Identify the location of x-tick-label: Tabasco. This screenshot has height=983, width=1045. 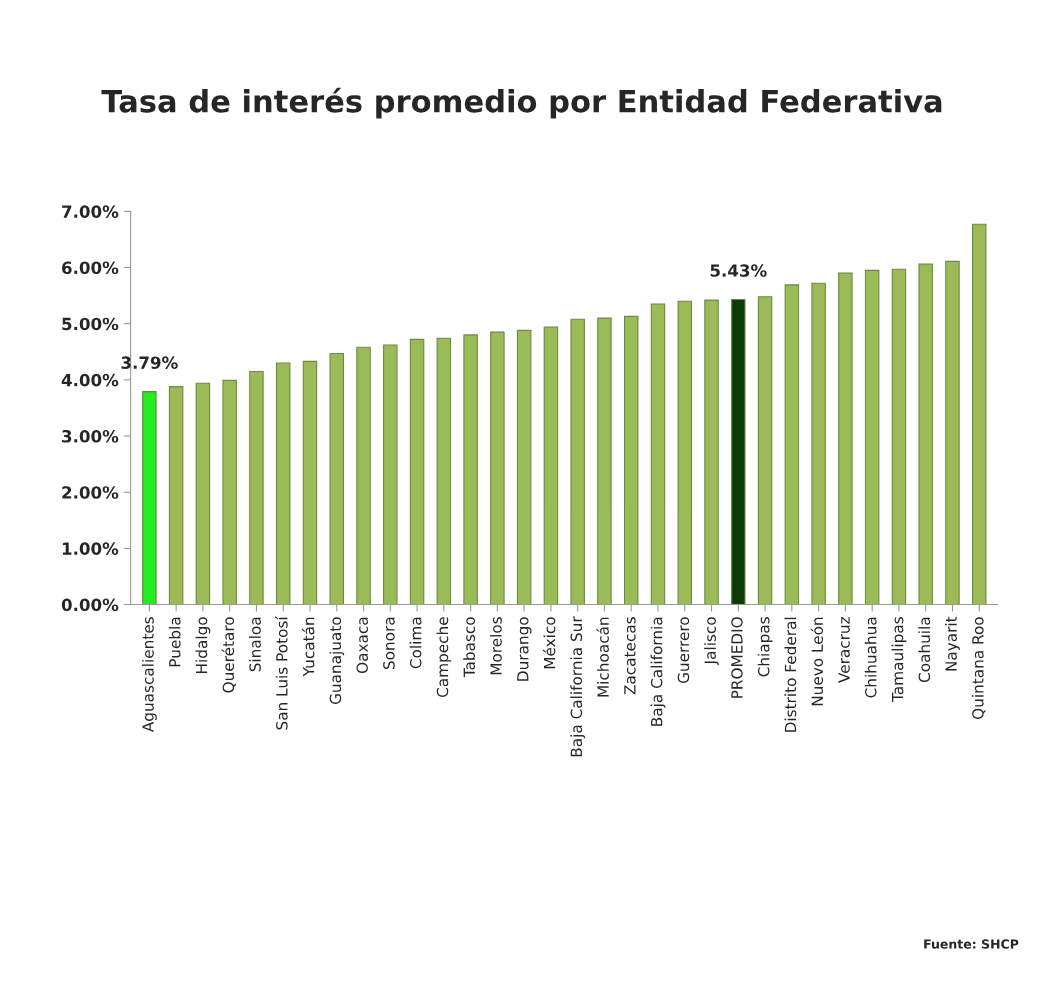
(469, 647).